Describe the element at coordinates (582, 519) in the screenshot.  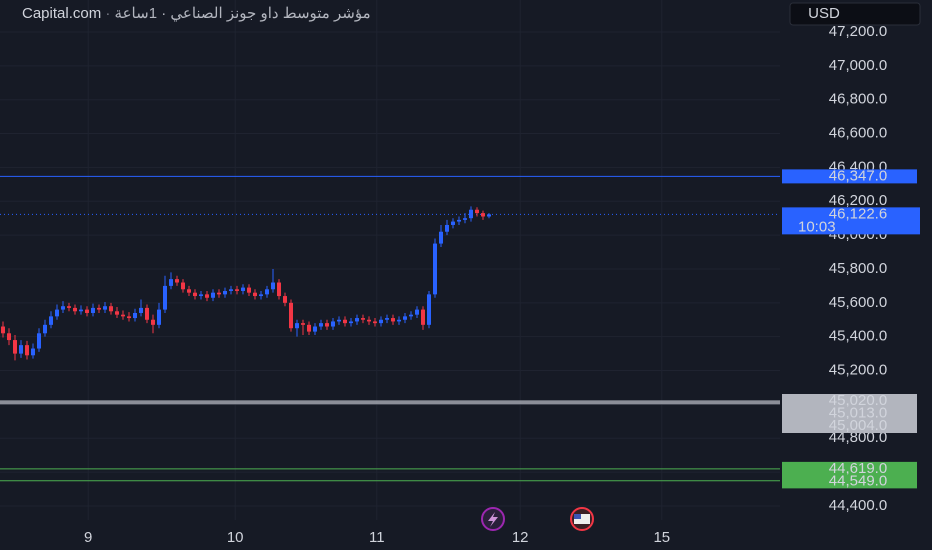
I see `flag-glyph` at that location.